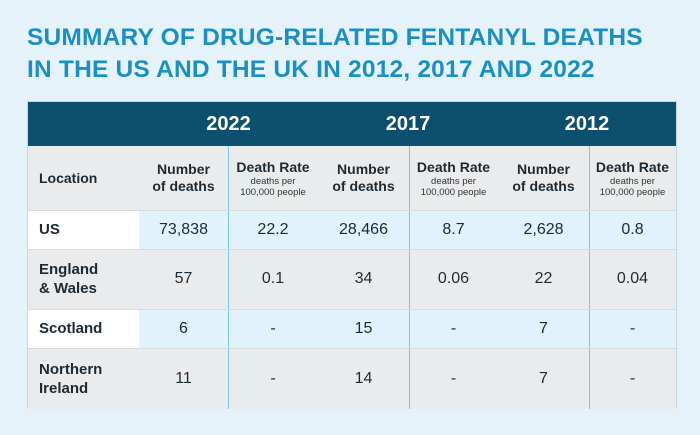 Image resolution: width=700 pixels, height=435 pixels. Describe the element at coordinates (363, 378) in the screenshot. I see `table-cell: 14` at that location.